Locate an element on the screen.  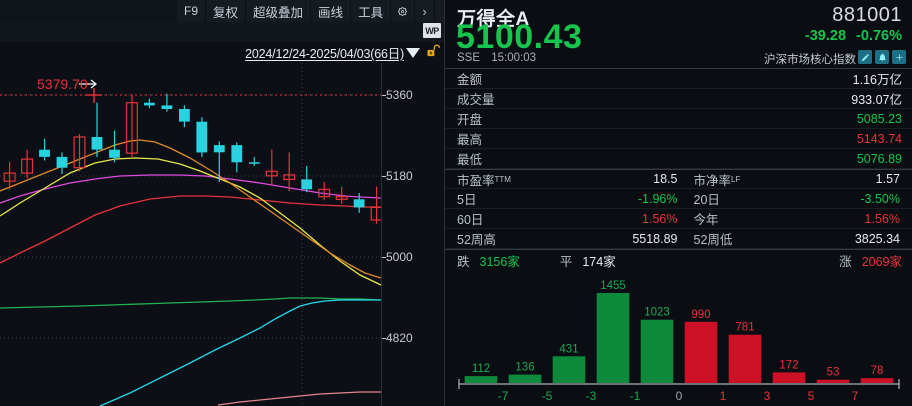
chevron-right-icon: › is located at coordinates (425, 11).